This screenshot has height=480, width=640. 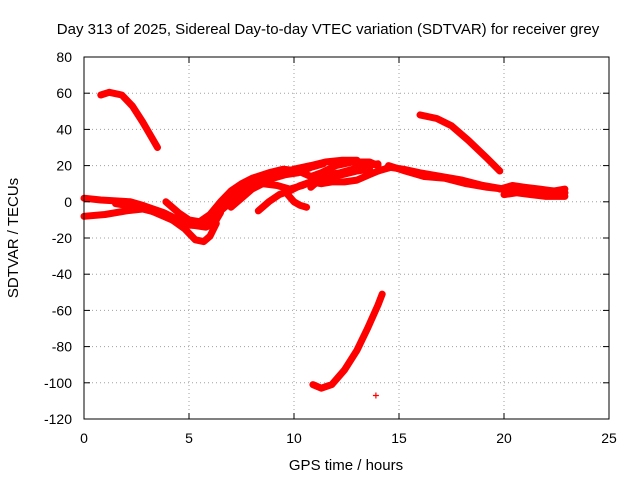 What do you see at coordinates (609, 438) in the screenshot?
I see `x-tick-label: 25` at bounding box center [609, 438].